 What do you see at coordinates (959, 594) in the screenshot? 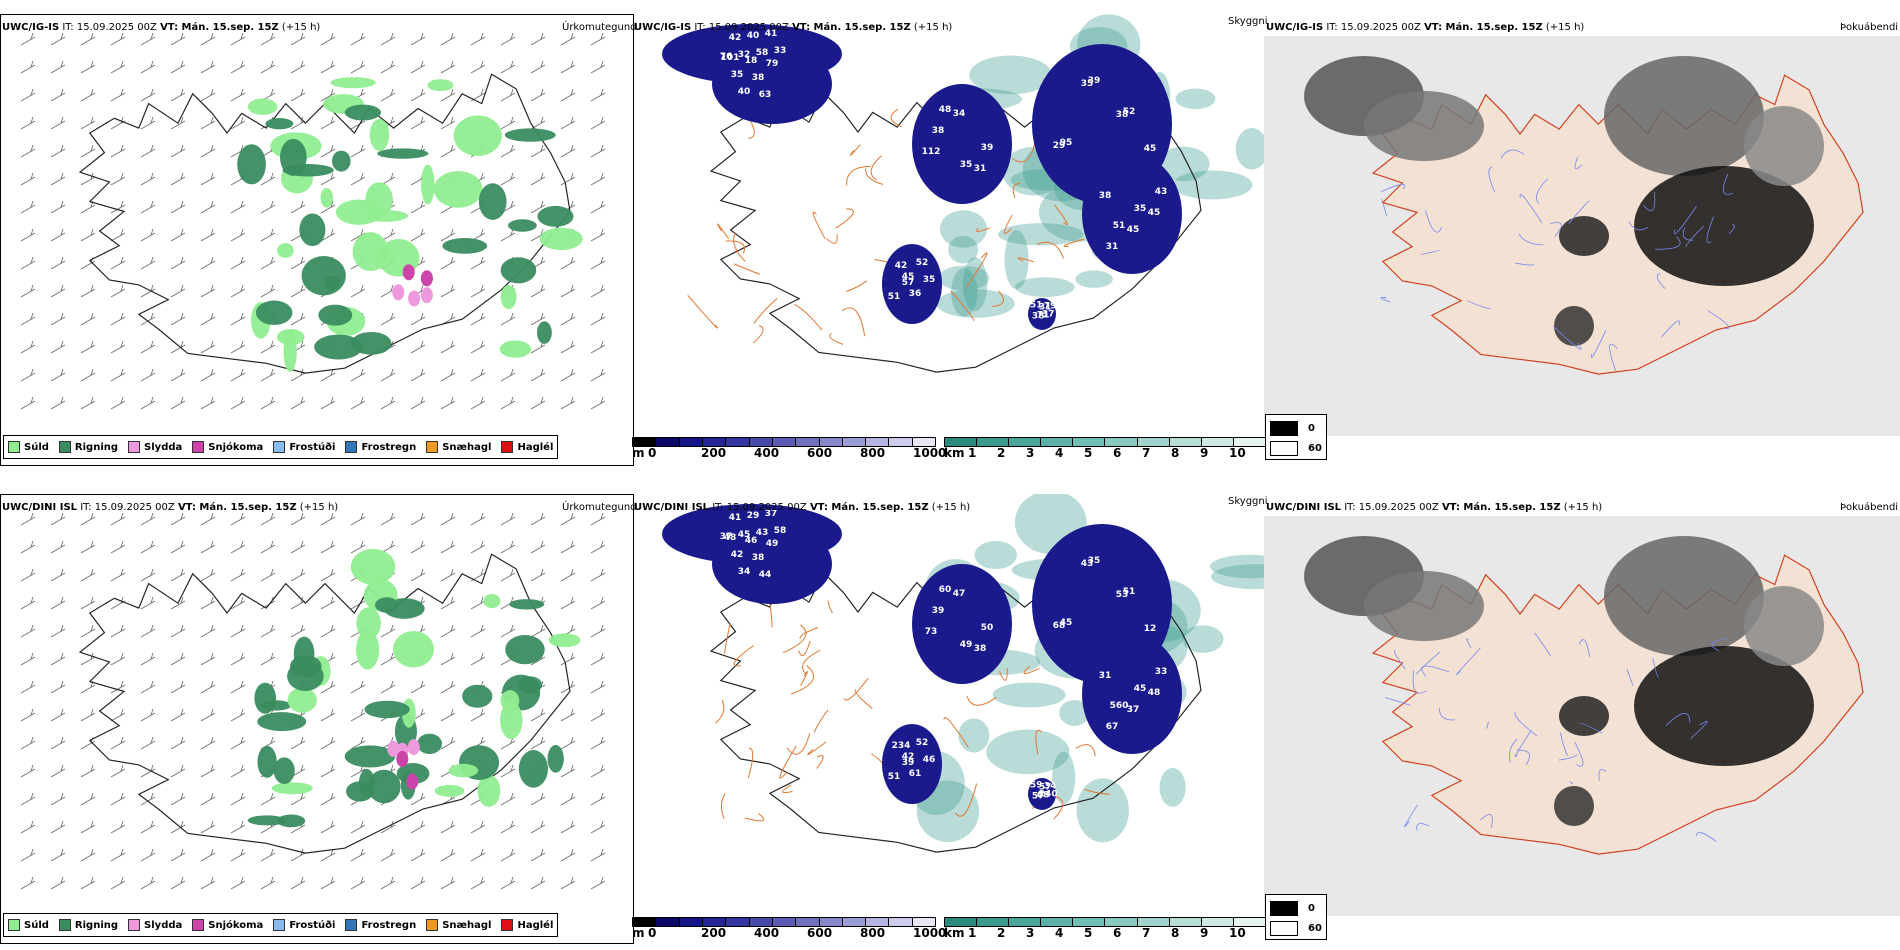
I see `cloudbase-value-label: 47` at bounding box center [959, 594].